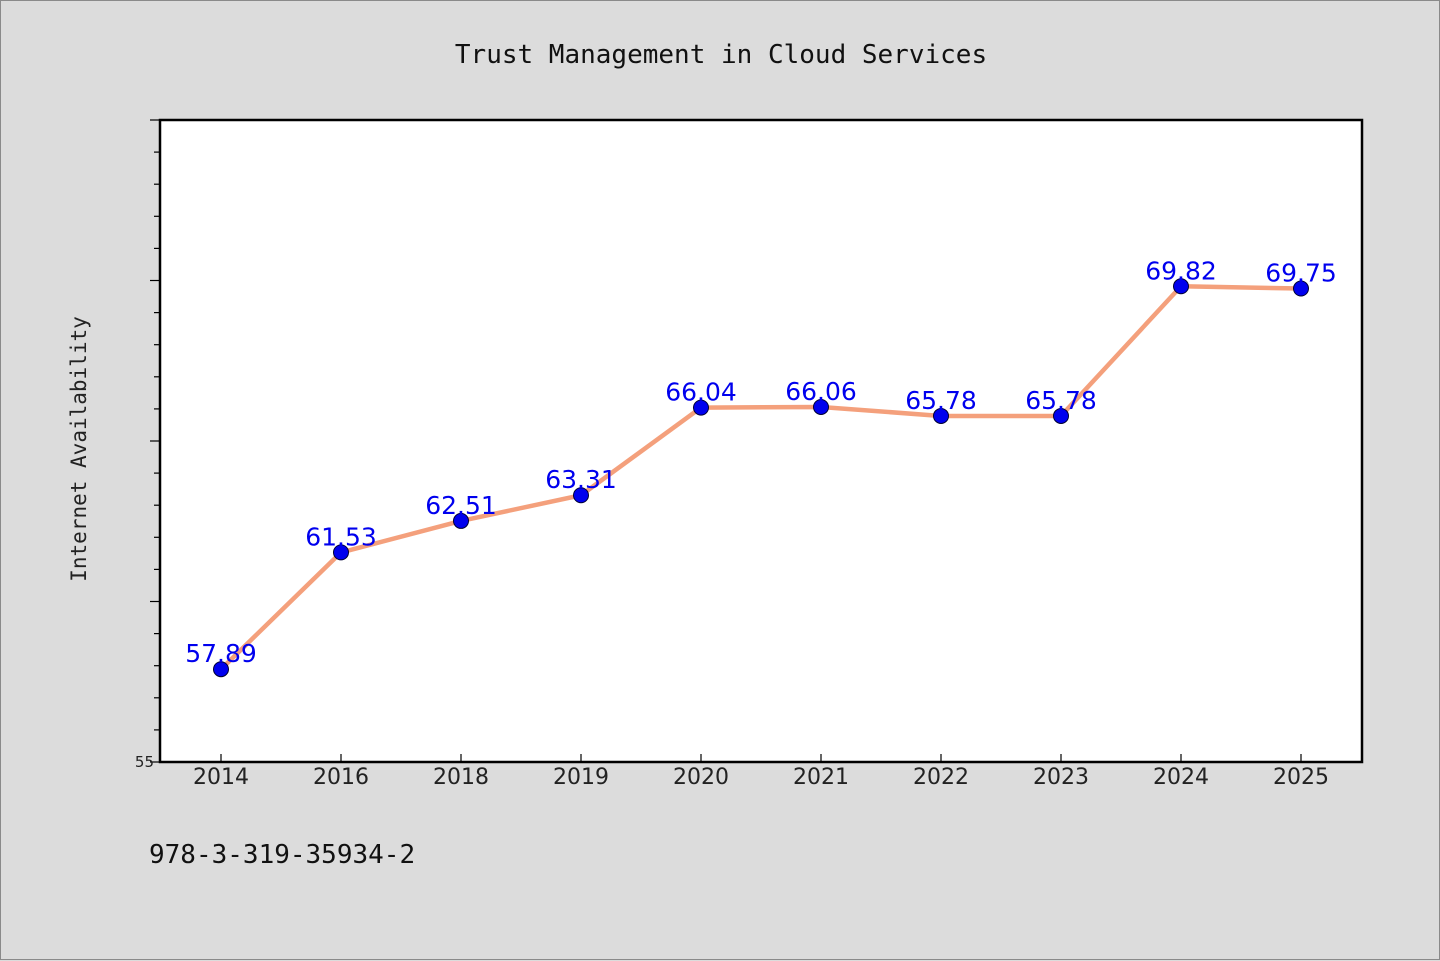 This screenshot has height=961, width=1440. Describe the element at coordinates (221, 777) in the screenshot. I see `x-tick-label: 2014` at that location.